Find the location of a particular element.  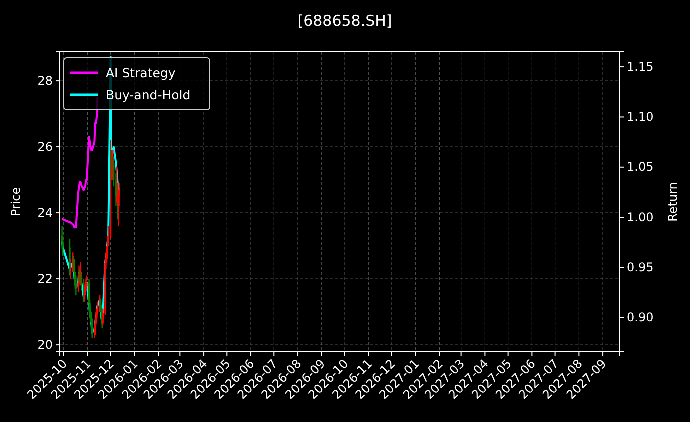

y-tick-label: 22 is located at coordinates (45, 279).